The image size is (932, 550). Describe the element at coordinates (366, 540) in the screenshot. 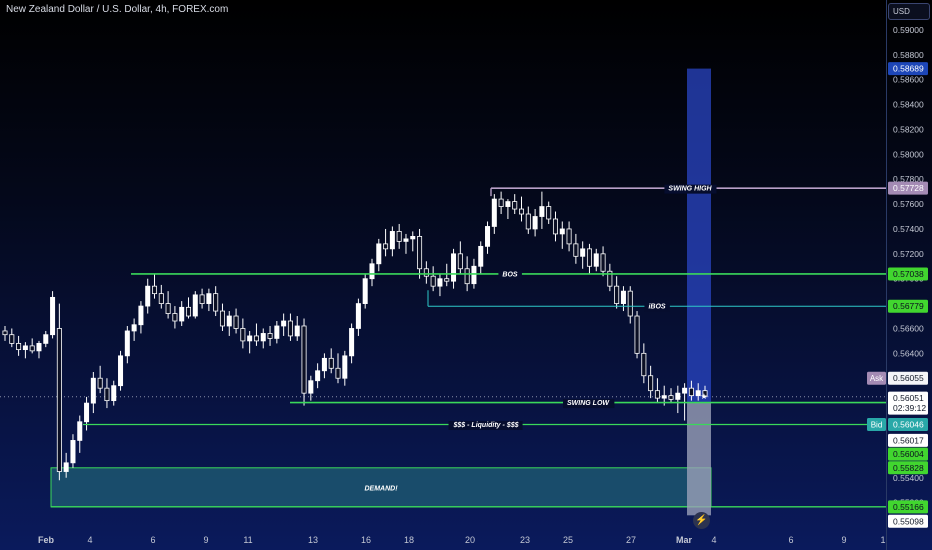

I see `x-tick-label: 16` at that location.